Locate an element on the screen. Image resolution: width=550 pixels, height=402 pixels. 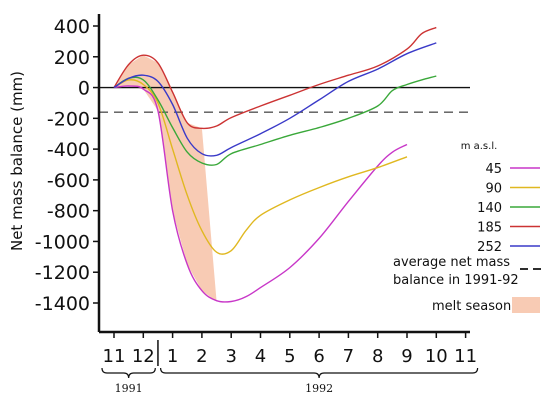
x-tick-label: 3 is located at coordinates (230, 356).